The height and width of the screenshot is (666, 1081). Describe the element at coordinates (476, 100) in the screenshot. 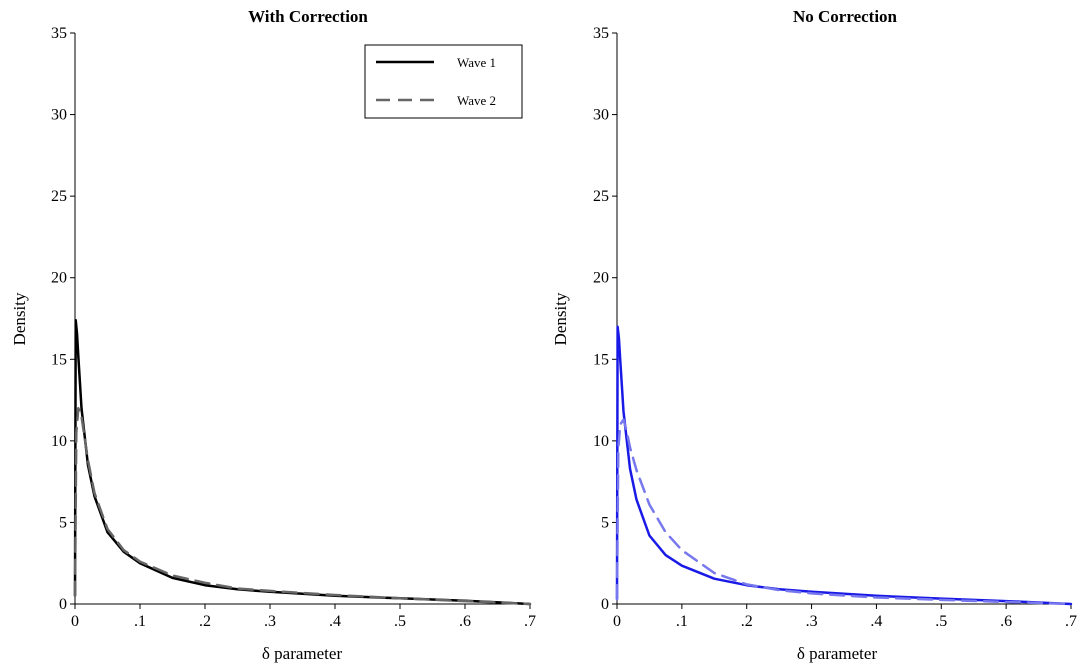

I see `legend-label-wave-2: Wave 2` at that location.